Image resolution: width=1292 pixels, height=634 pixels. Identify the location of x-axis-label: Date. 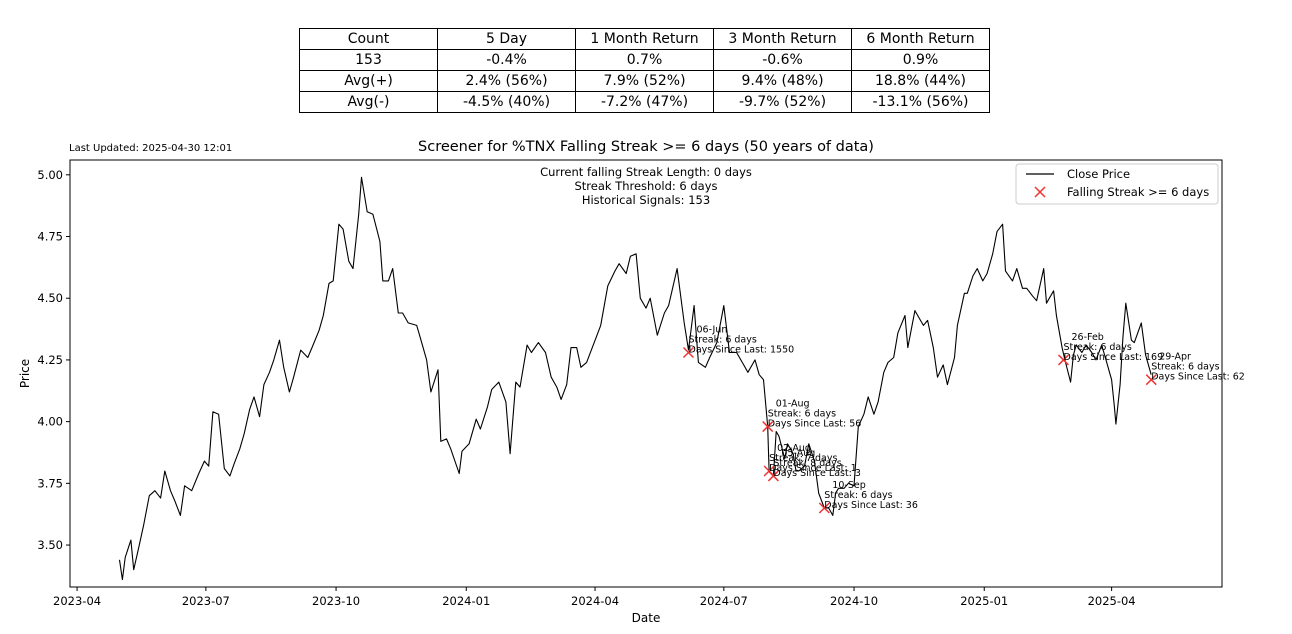
(646, 618).